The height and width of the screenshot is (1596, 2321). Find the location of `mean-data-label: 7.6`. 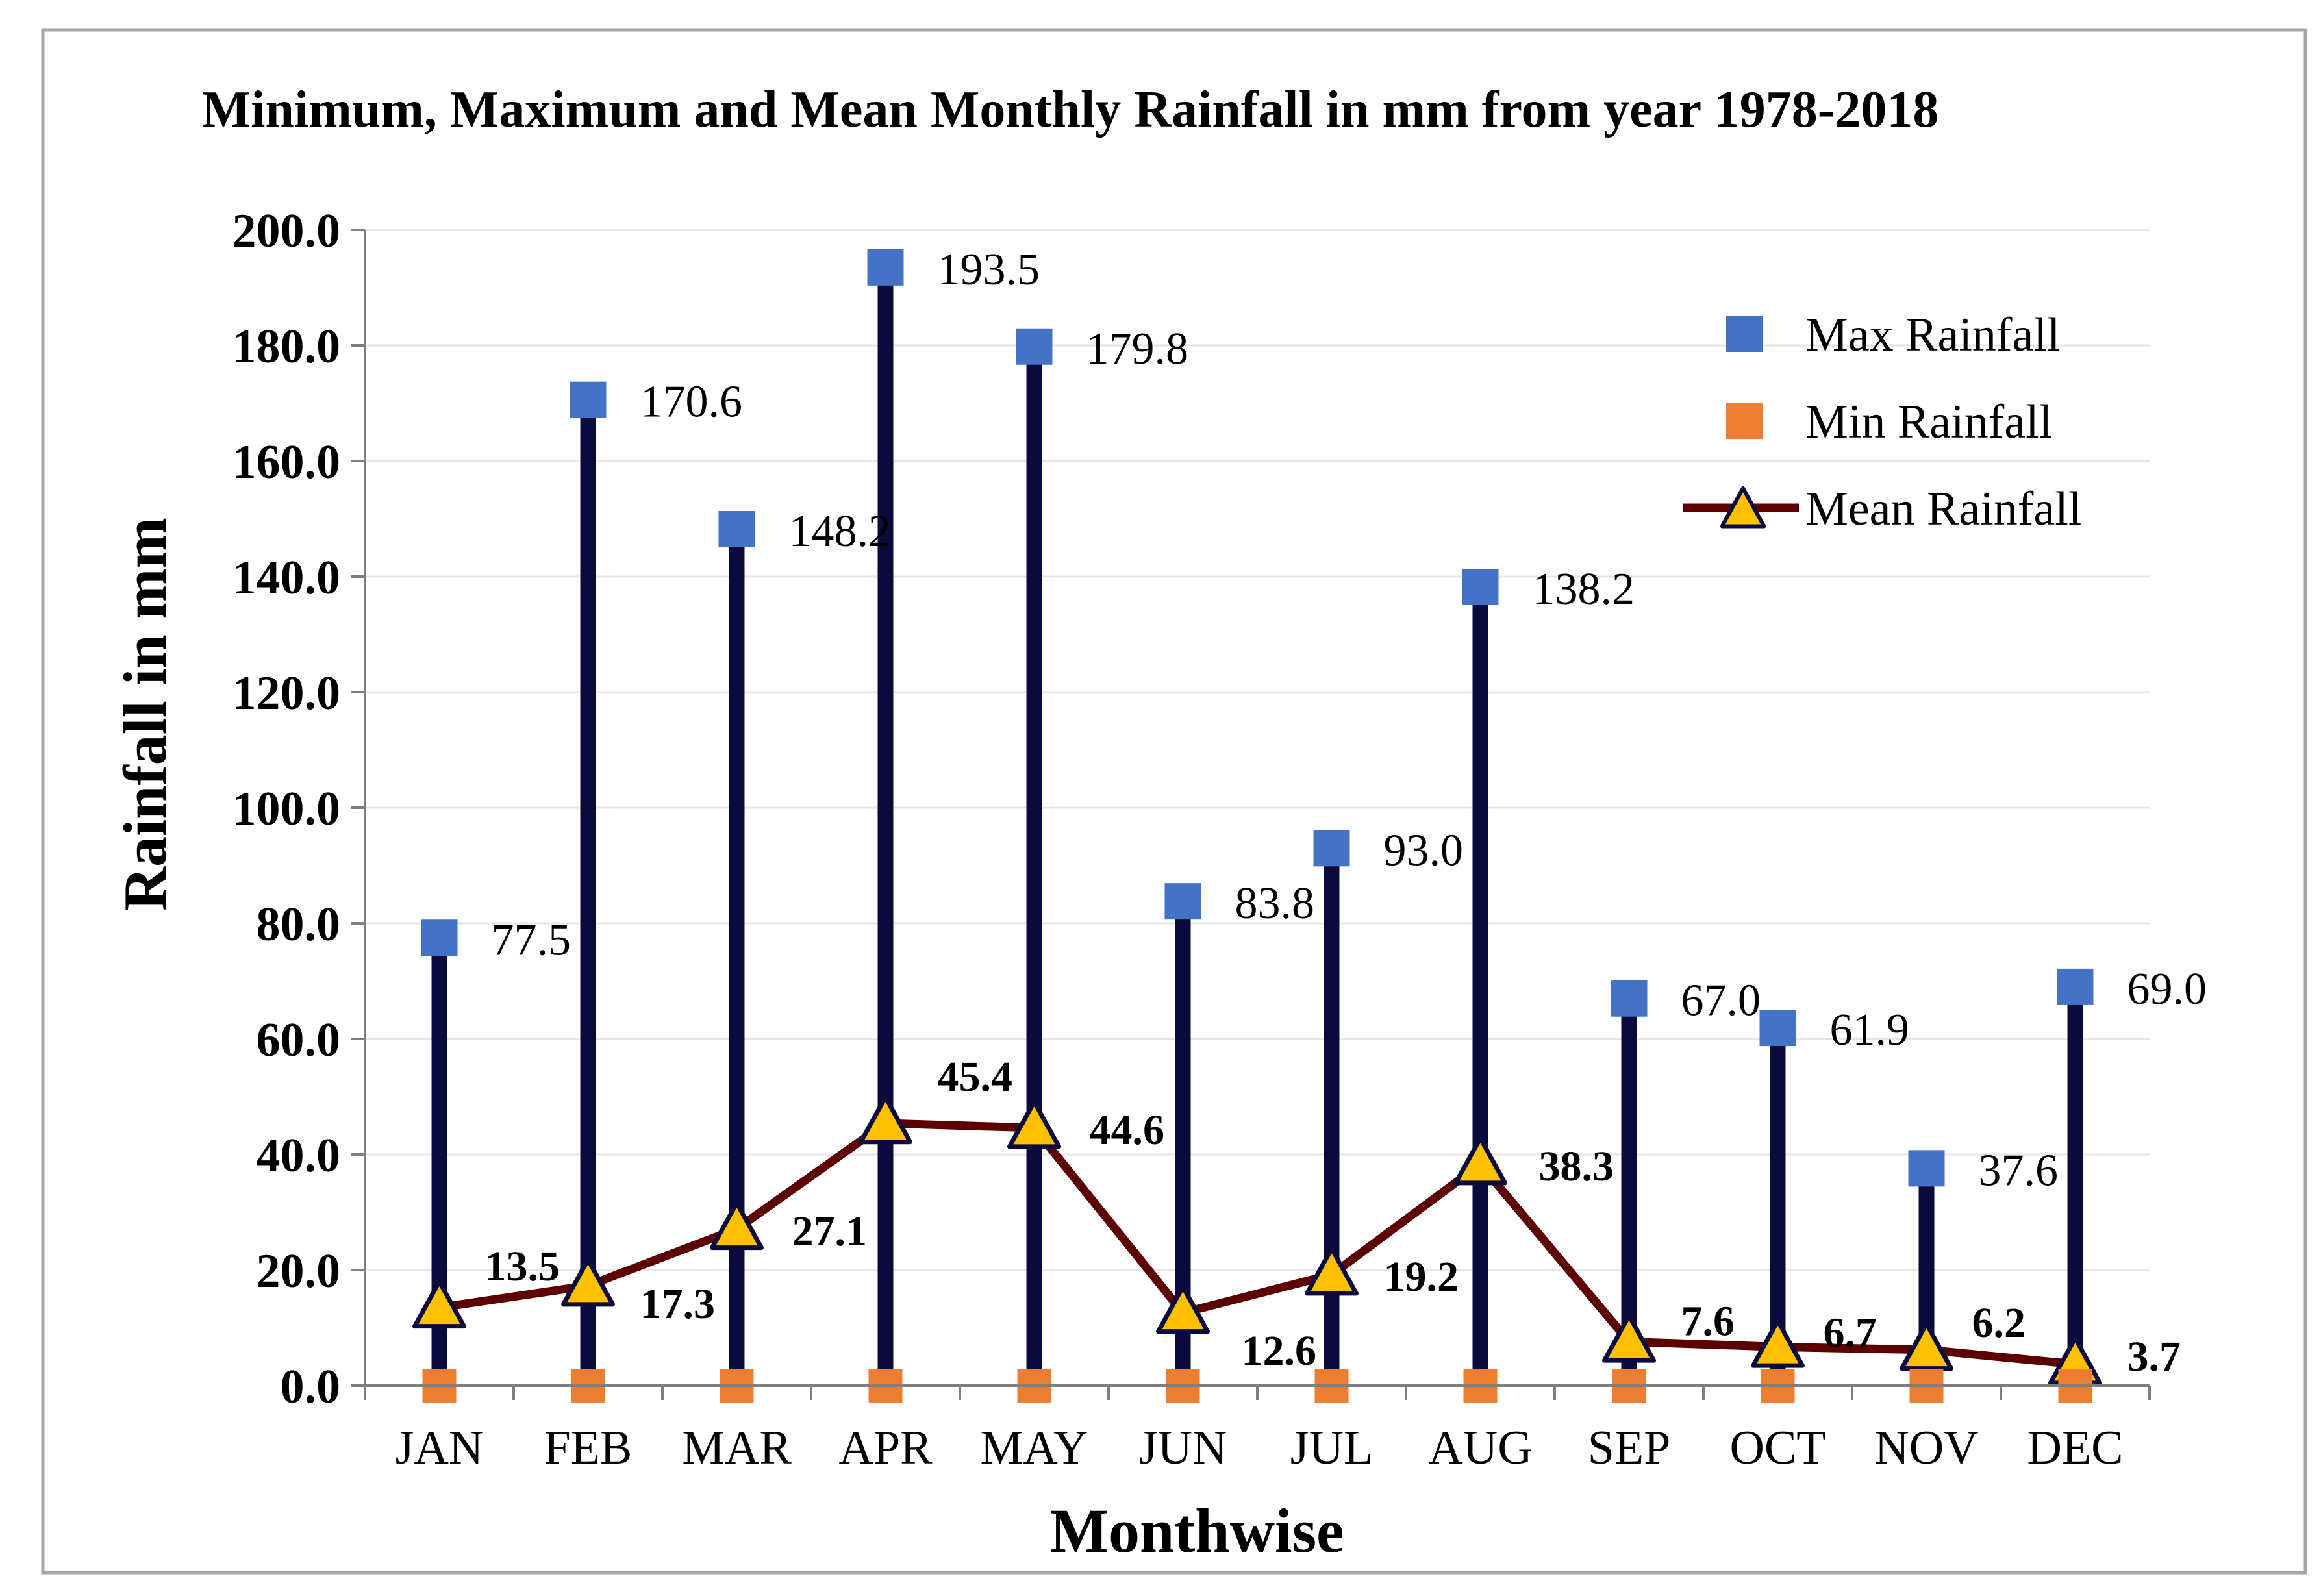

mean-data-label: 7.6 is located at coordinates (1708, 1321).